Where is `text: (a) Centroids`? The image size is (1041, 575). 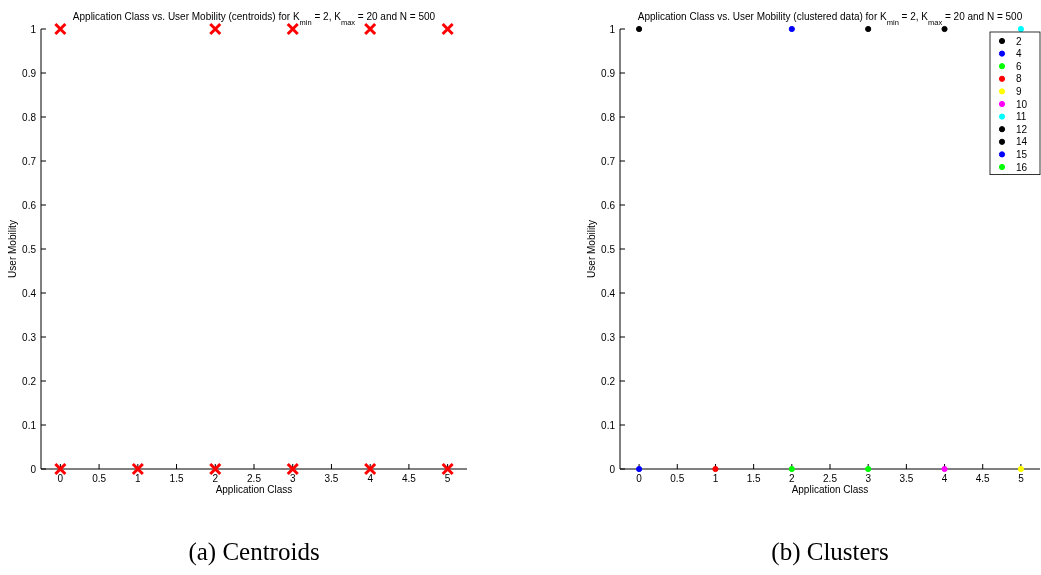
text: (a) Centroids is located at coordinates (254, 552).